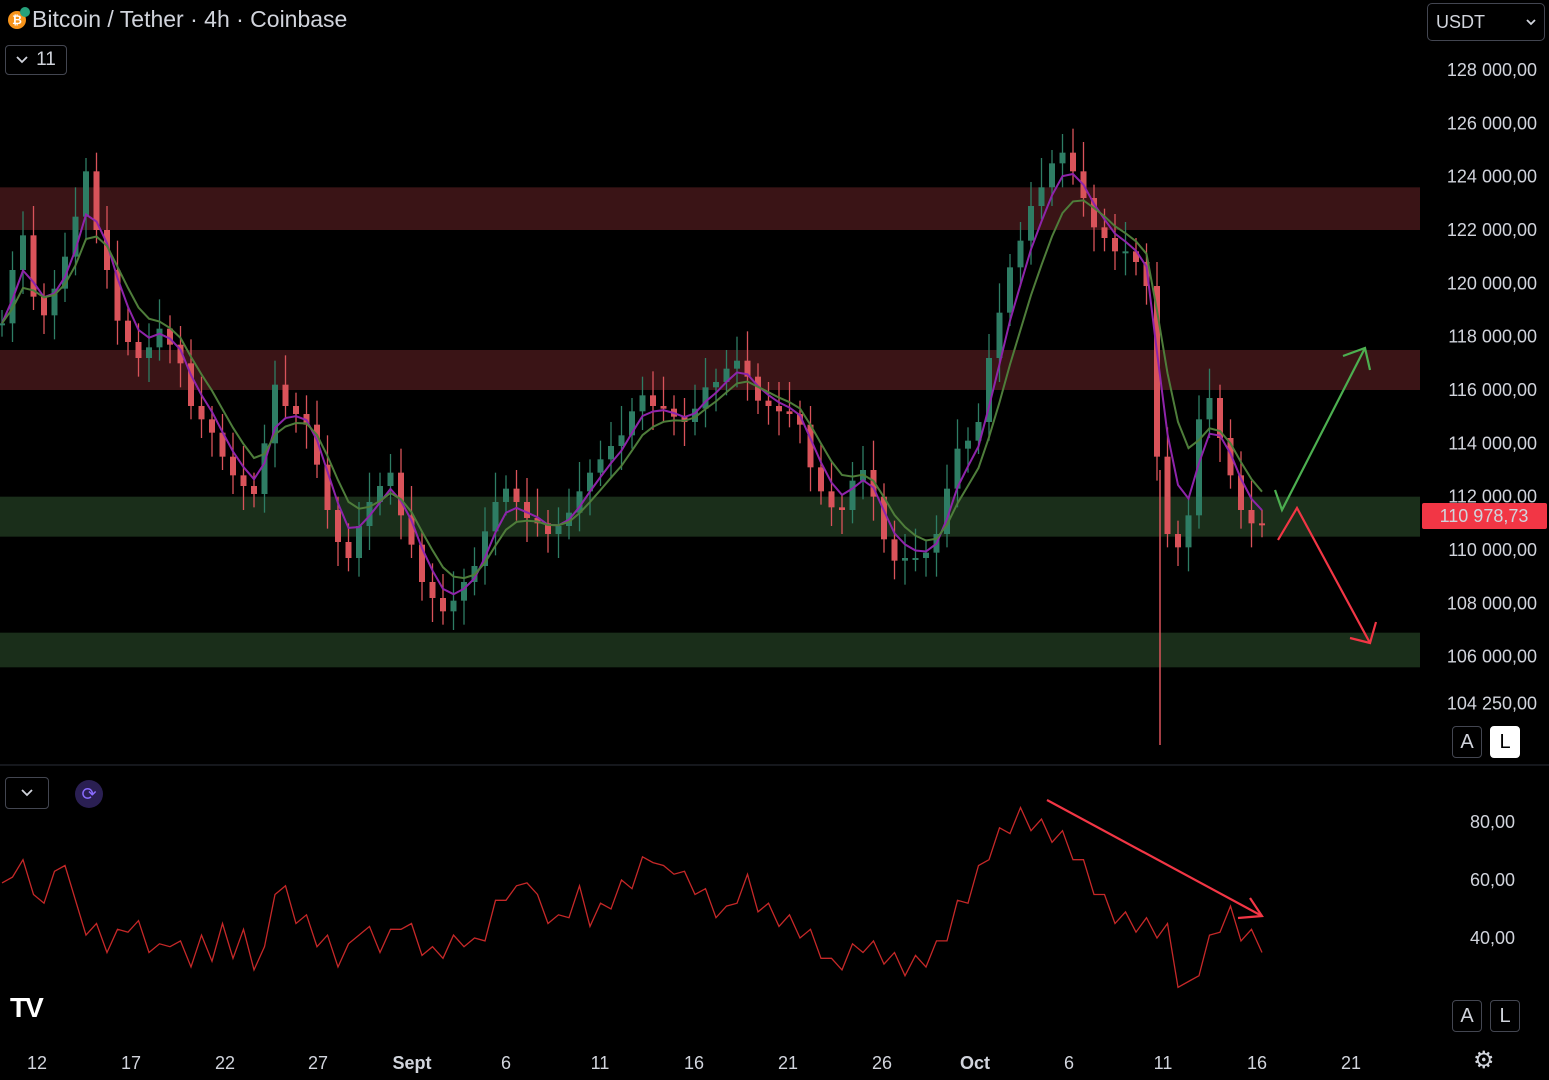  I want to click on price-tick-label: 122 000,00, so click(1492, 230).